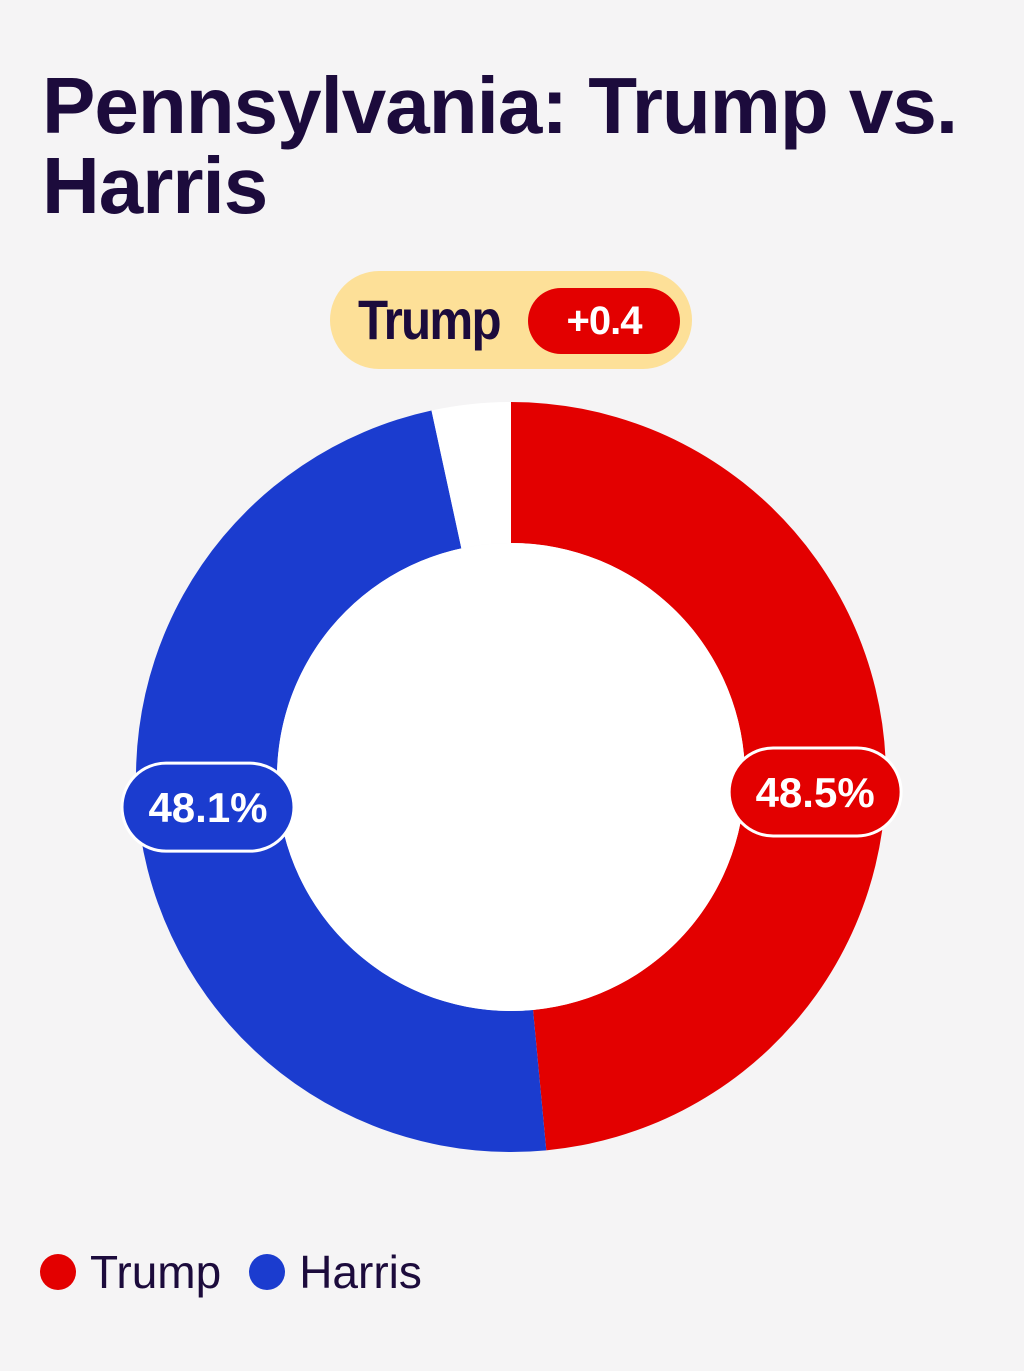 The height and width of the screenshot is (1371, 1024). What do you see at coordinates (267, 1272) in the screenshot?
I see `legend-dot-harris` at bounding box center [267, 1272].